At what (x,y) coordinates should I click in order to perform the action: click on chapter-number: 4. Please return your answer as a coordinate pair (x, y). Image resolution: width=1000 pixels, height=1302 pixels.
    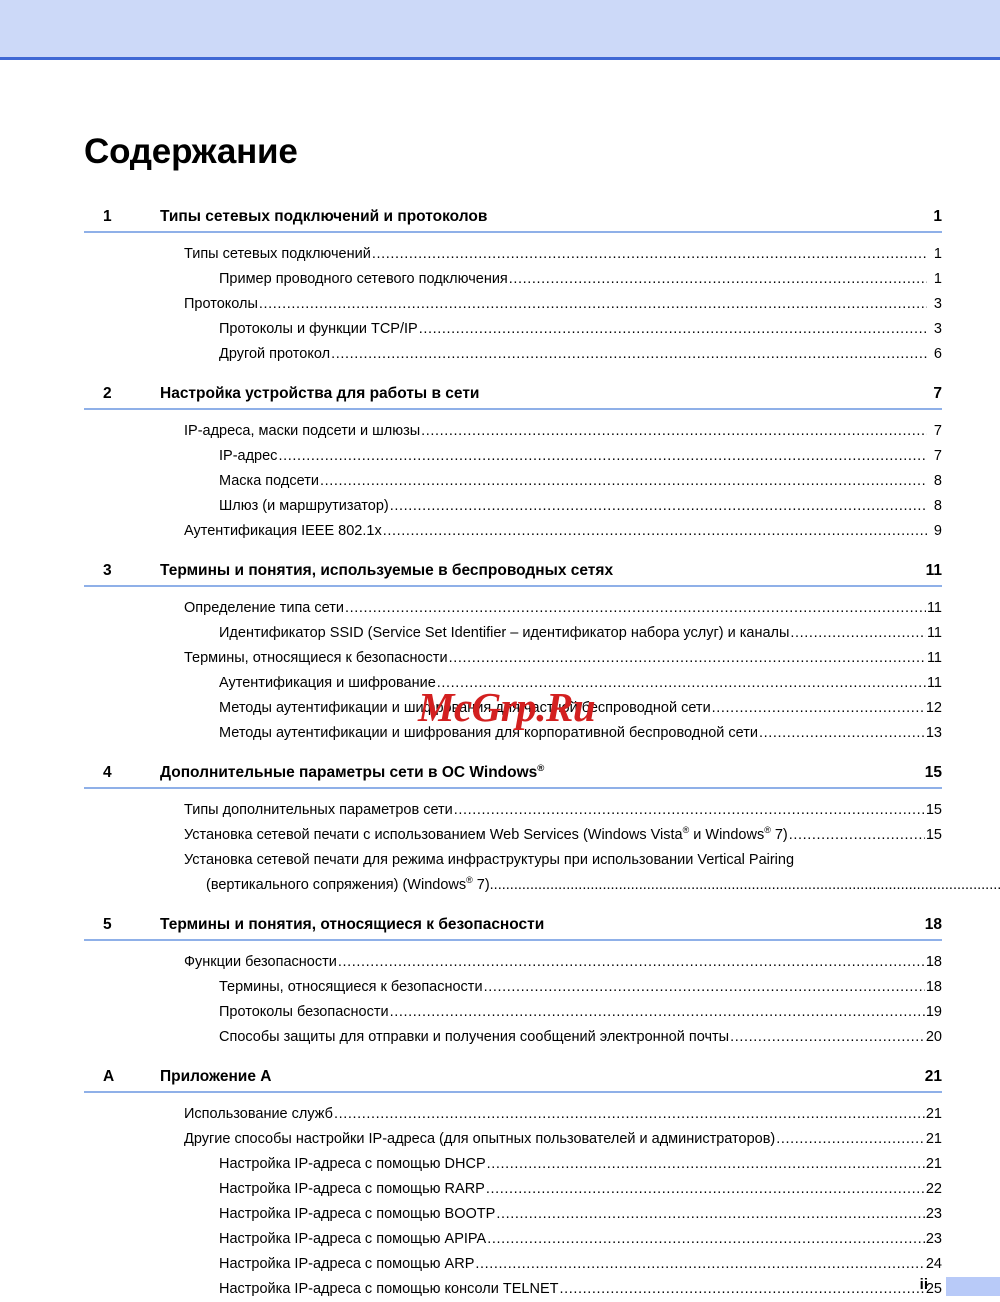
    Looking at the image, I should click on (107, 772).